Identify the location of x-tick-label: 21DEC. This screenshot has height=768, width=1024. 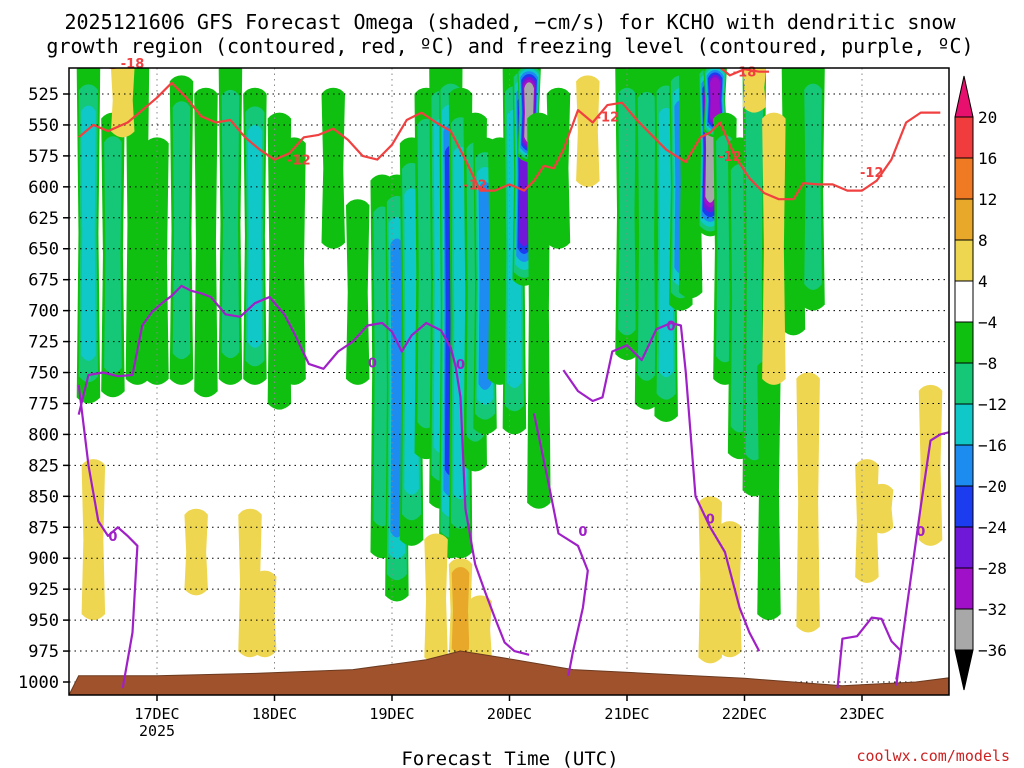
(626, 714).